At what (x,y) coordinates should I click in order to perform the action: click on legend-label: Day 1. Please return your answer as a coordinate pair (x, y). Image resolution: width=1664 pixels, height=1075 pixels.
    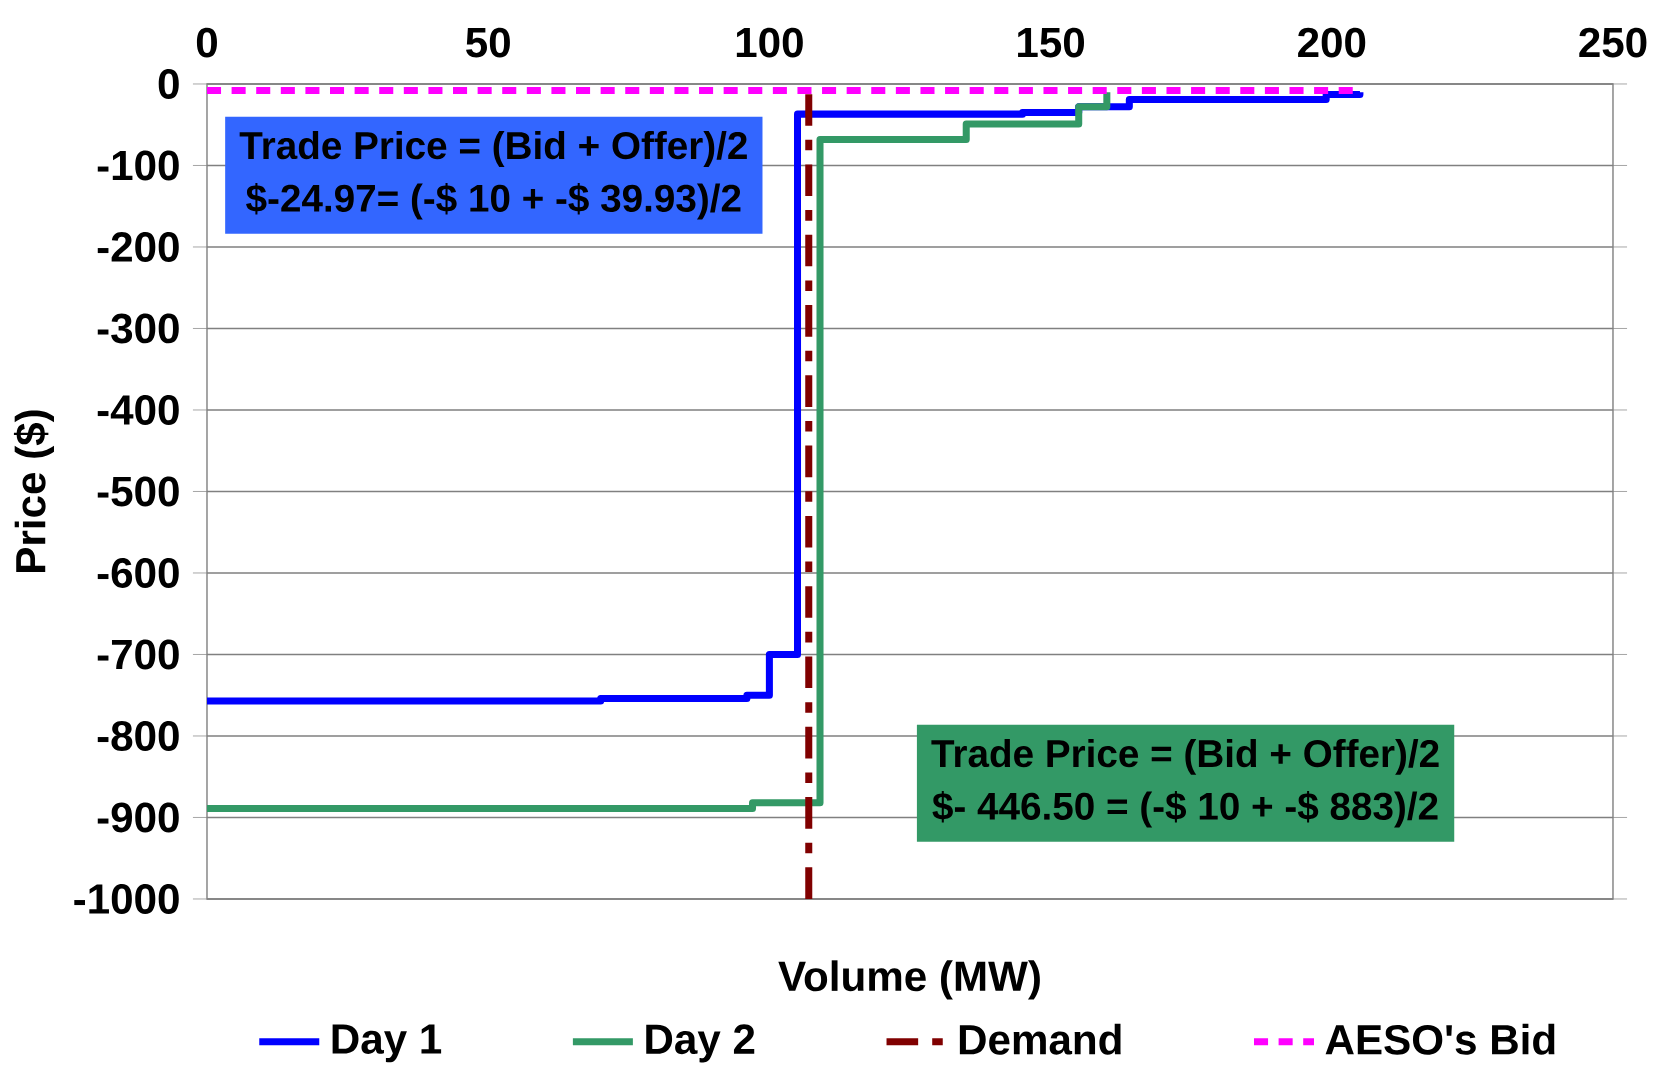
    Looking at the image, I should click on (387, 1043).